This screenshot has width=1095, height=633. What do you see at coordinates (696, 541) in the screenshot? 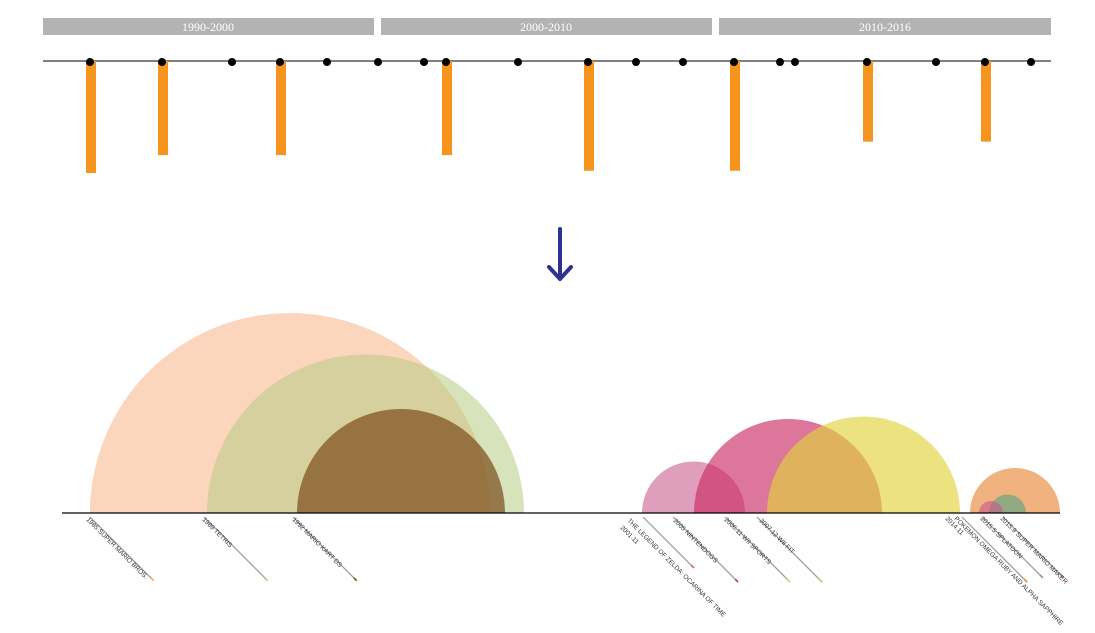
I see `game-label: 2005 NINTENDOGS` at bounding box center [696, 541].